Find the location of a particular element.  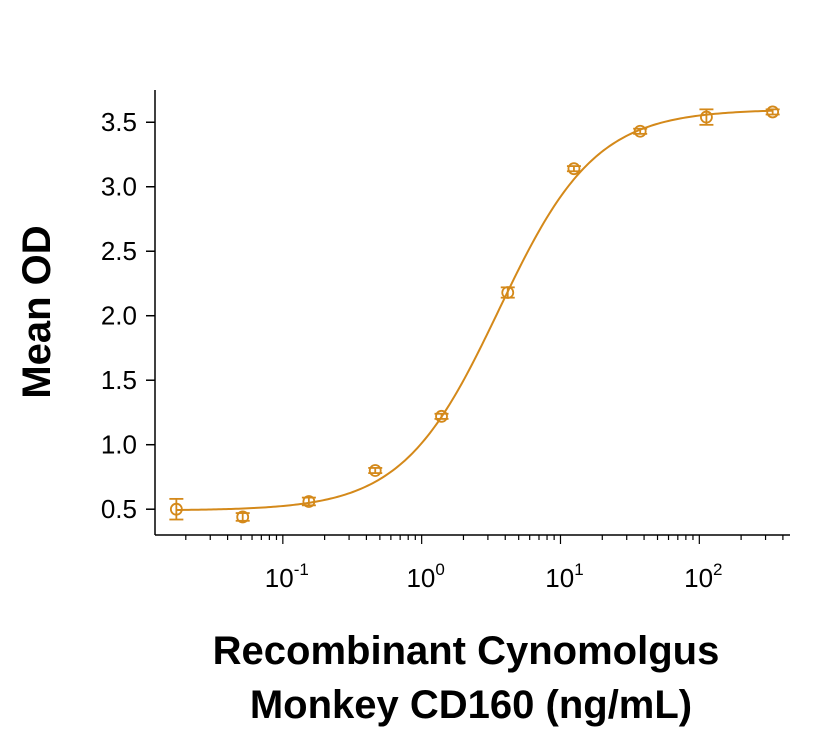

x-tick-exponent: 1 is located at coordinates (578, 569).